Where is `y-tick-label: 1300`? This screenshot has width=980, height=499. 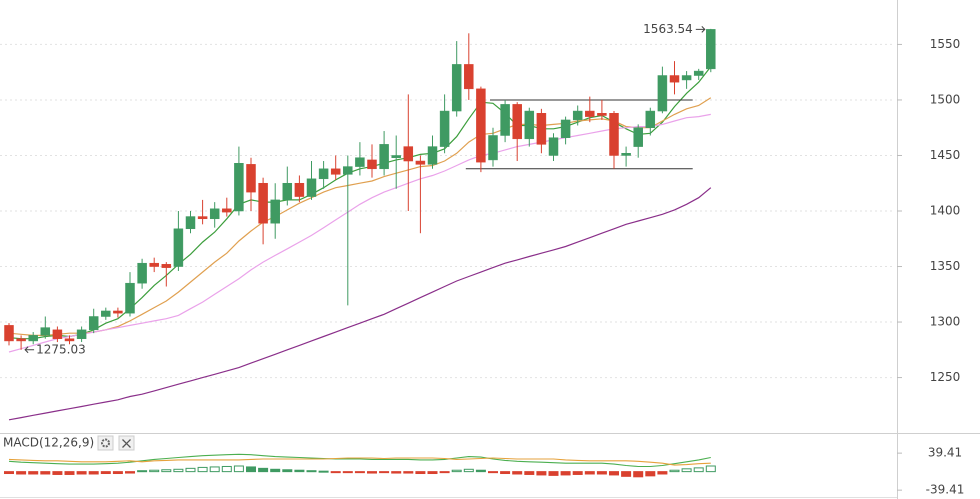
y-tick-label: 1300 is located at coordinates (945, 322).